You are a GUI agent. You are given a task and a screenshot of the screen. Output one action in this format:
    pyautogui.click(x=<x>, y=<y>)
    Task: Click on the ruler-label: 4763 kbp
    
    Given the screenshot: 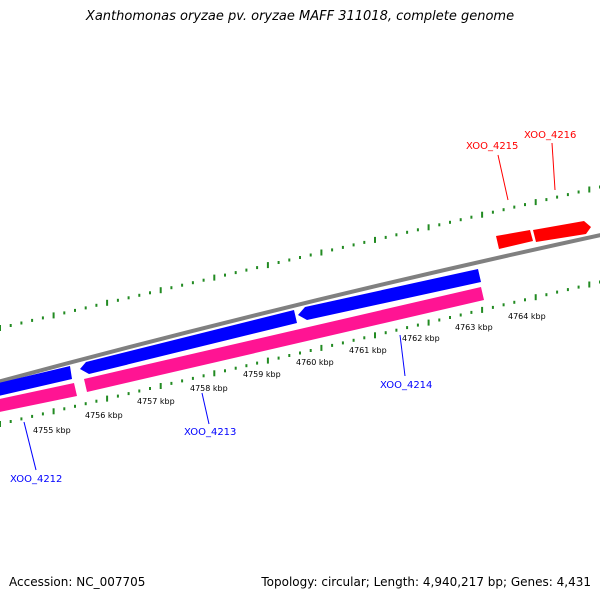 What is the action you would take?
    pyautogui.click(x=474, y=327)
    